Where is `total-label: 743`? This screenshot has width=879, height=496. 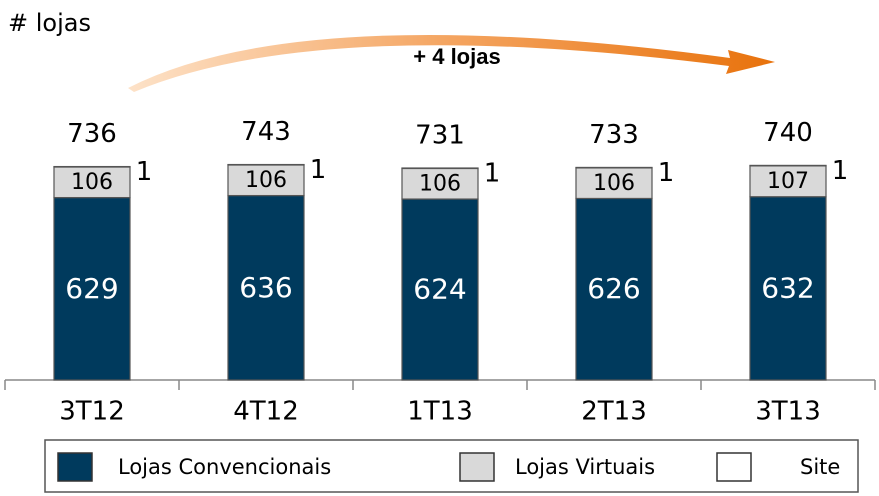 total-label: 743 is located at coordinates (266, 132).